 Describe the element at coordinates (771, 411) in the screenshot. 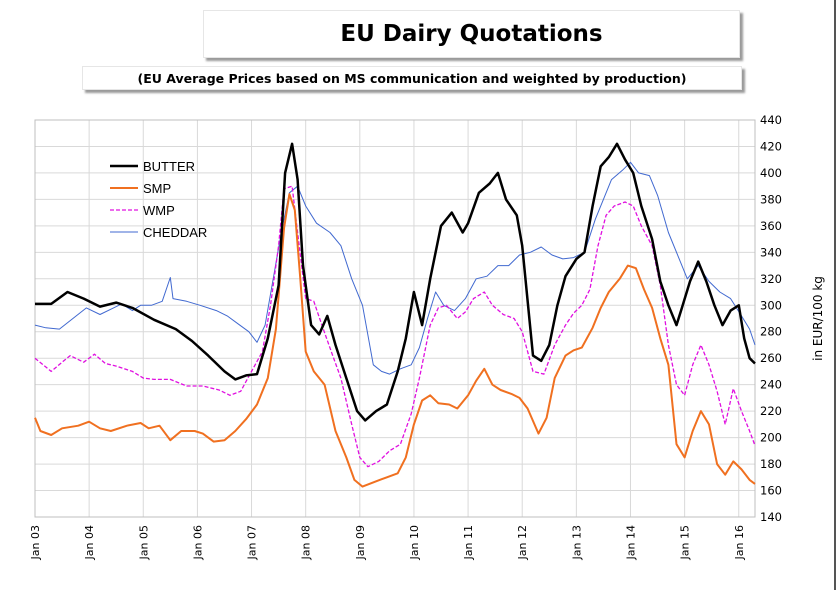

I see `y-tick-label: 220` at that location.